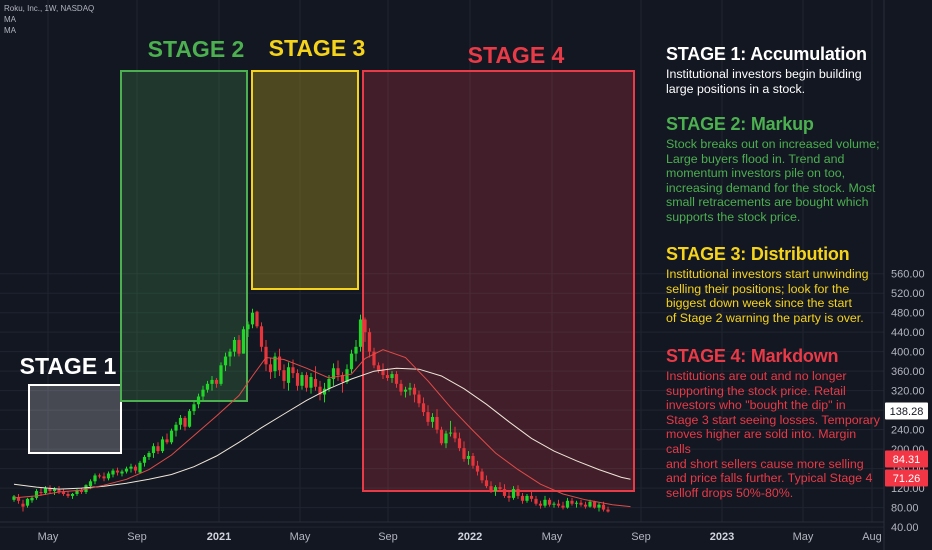 Image resolution: width=932 pixels, height=550 pixels. Describe the element at coordinates (765, 463) in the screenshot. I see `stage-4-line: and short sellers cause more selling` at that location.